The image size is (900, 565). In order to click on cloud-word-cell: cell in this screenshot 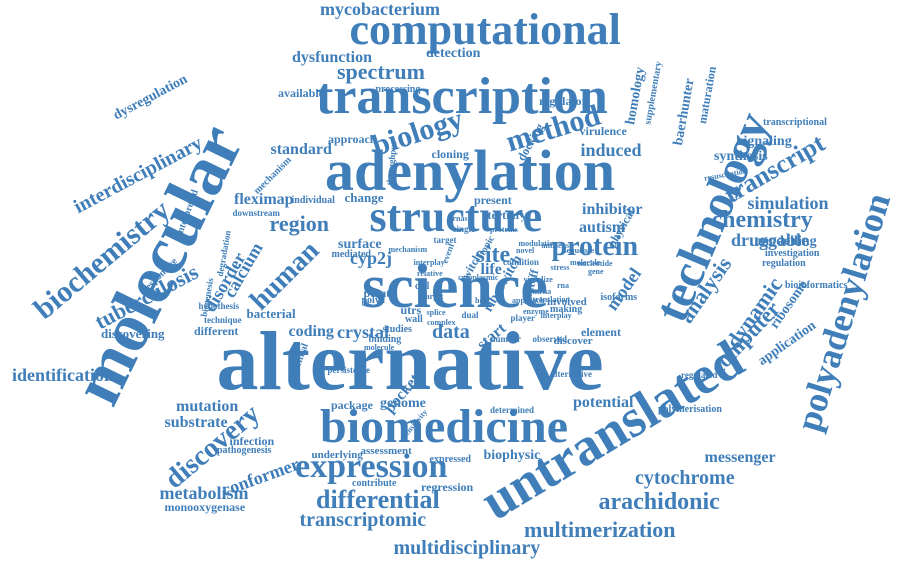, I will do `click(422, 286)`.